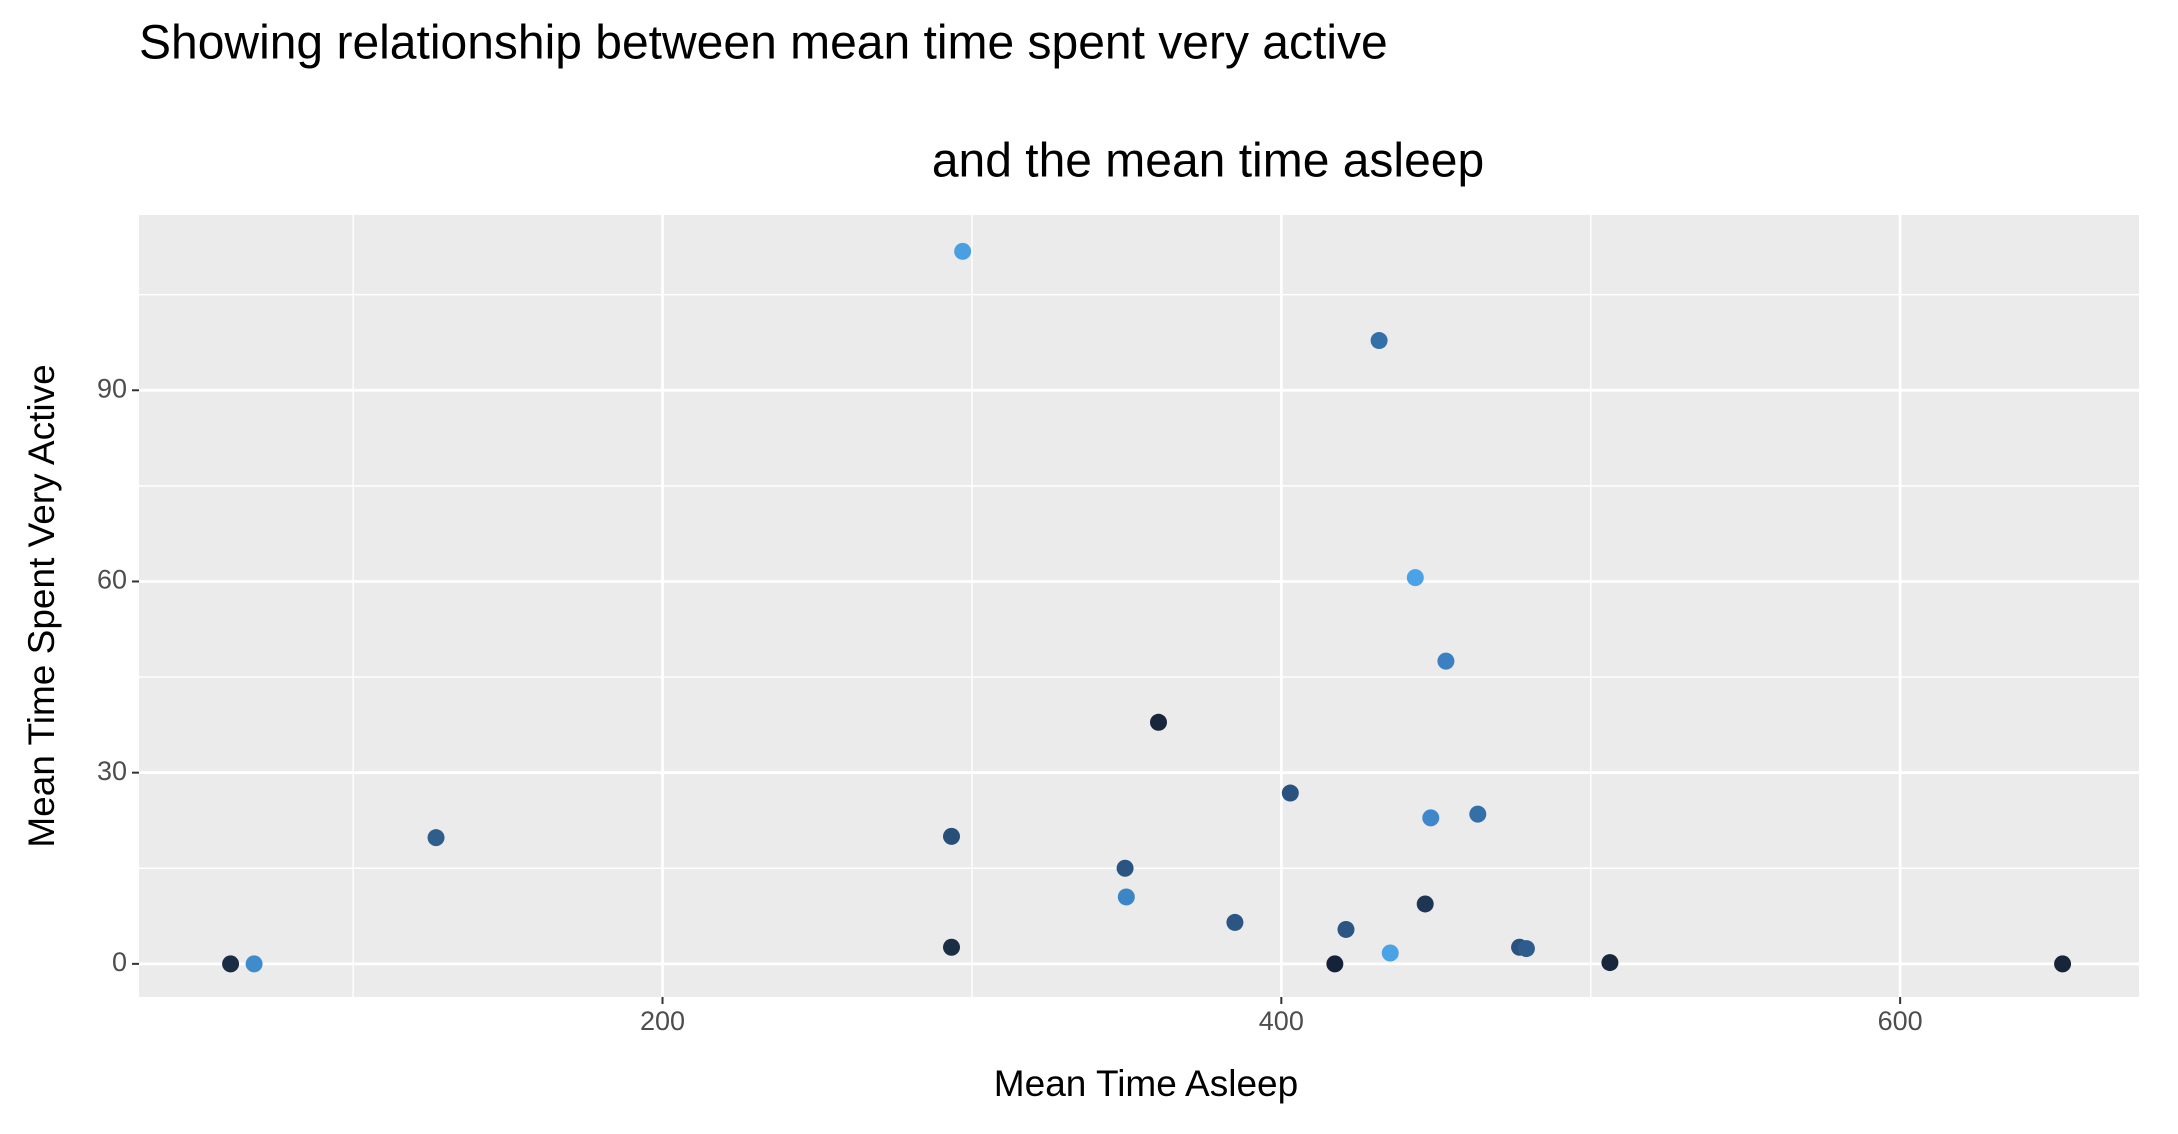 This screenshot has width=2178, height=1134. What do you see at coordinates (1208, 161) in the screenshot?
I see `chart-subtitle: and the mean time asleep` at bounding box center [1208, 161].